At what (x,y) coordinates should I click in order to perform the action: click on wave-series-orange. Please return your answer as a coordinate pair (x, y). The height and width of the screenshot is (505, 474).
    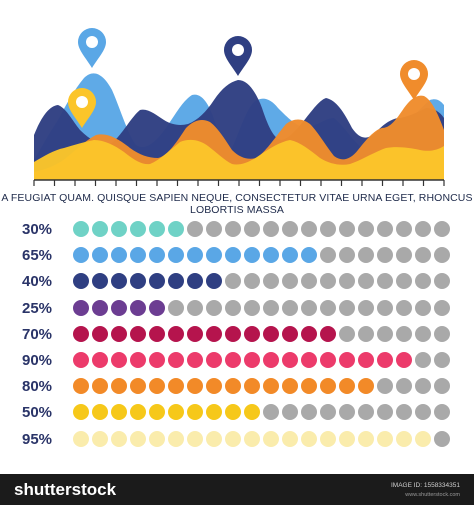
    Looking at the image, I should click on (239, 137).